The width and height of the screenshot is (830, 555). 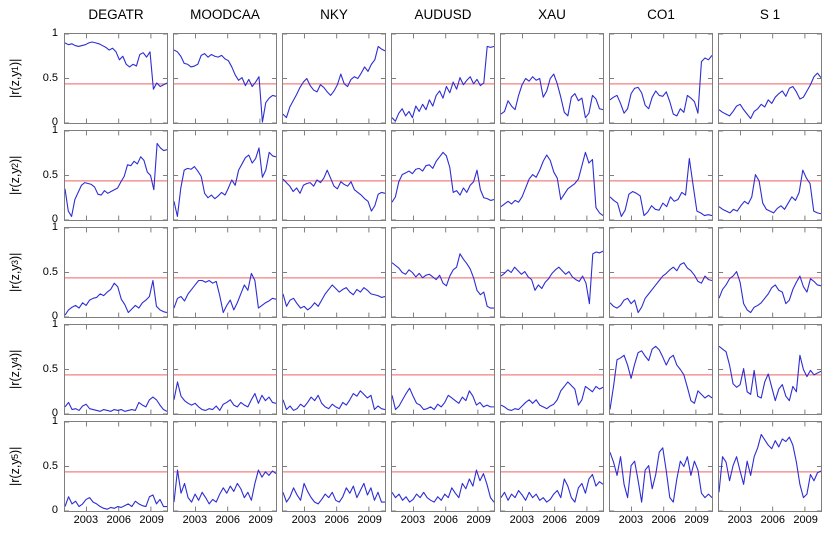 I want to click on column-title-1: DEGATR, so click(x=116, y=14).